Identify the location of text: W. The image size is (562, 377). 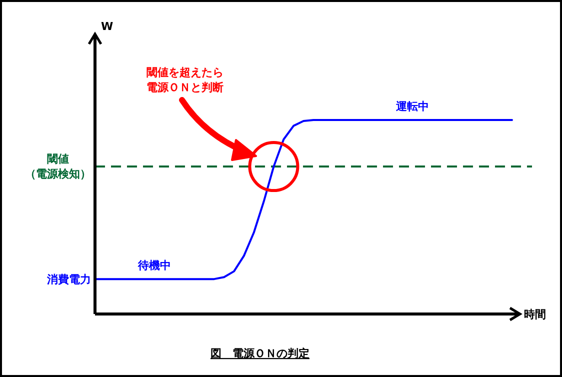
(107, 26).